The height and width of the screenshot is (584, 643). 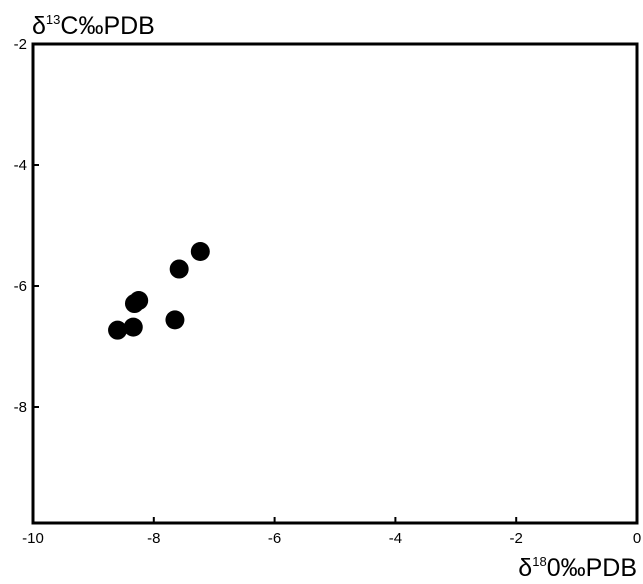 I want to click on y-tick-label: -2, so click(x=20, y=44).